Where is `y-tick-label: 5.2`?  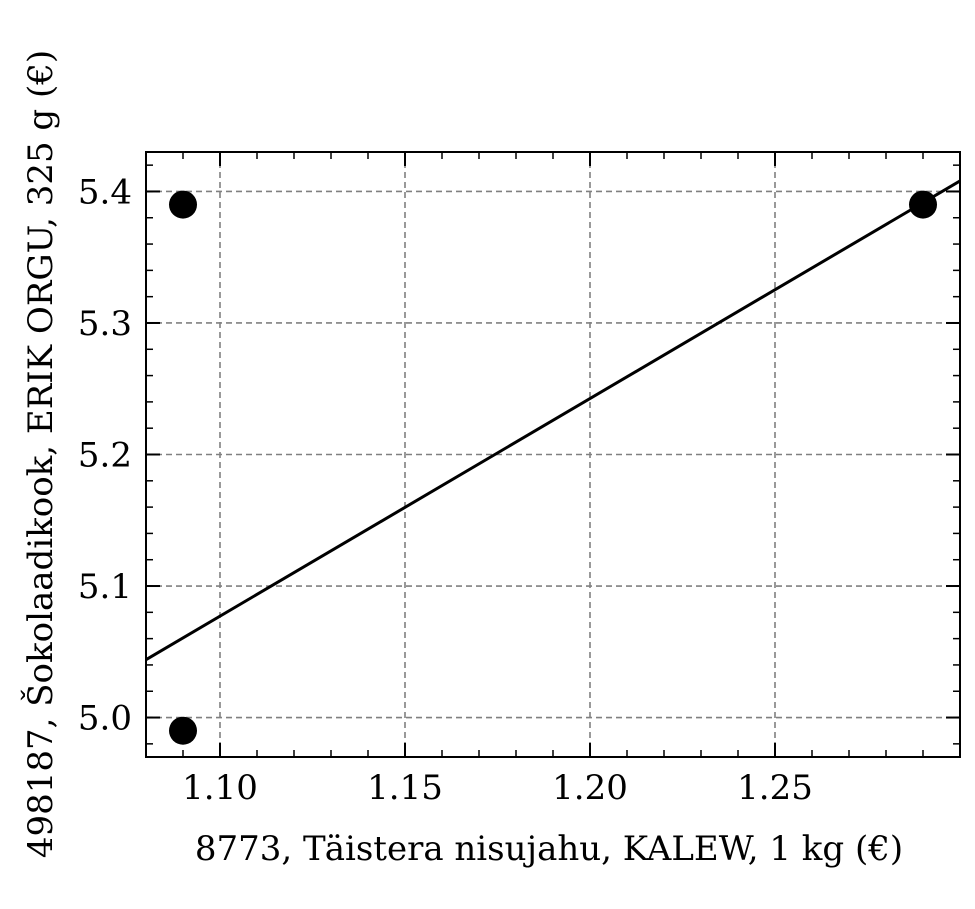
y-tick-label: 5.2 is located at coordinates (105, 456).